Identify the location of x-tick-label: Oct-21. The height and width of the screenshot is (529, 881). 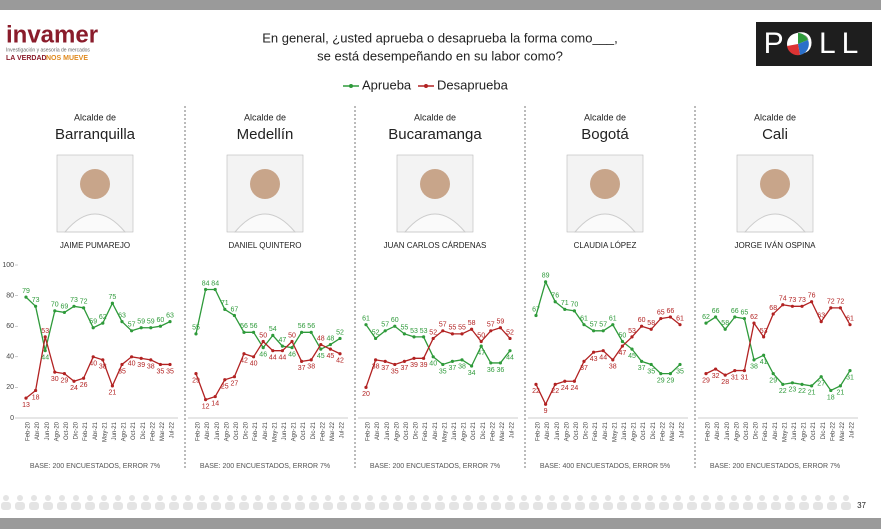
(644, 430).